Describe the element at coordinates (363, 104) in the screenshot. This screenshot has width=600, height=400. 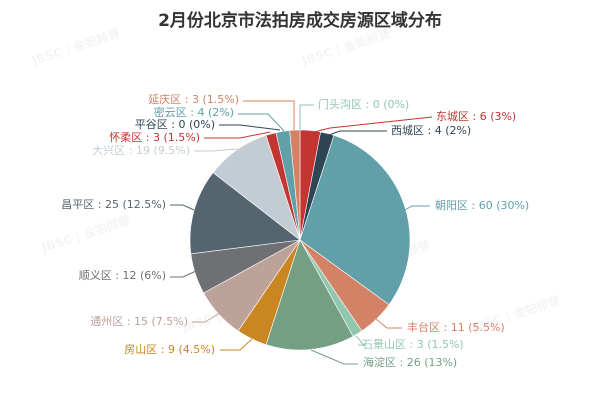
I see `slice-label: 门头沟区 : 0 (0%)` at that location.